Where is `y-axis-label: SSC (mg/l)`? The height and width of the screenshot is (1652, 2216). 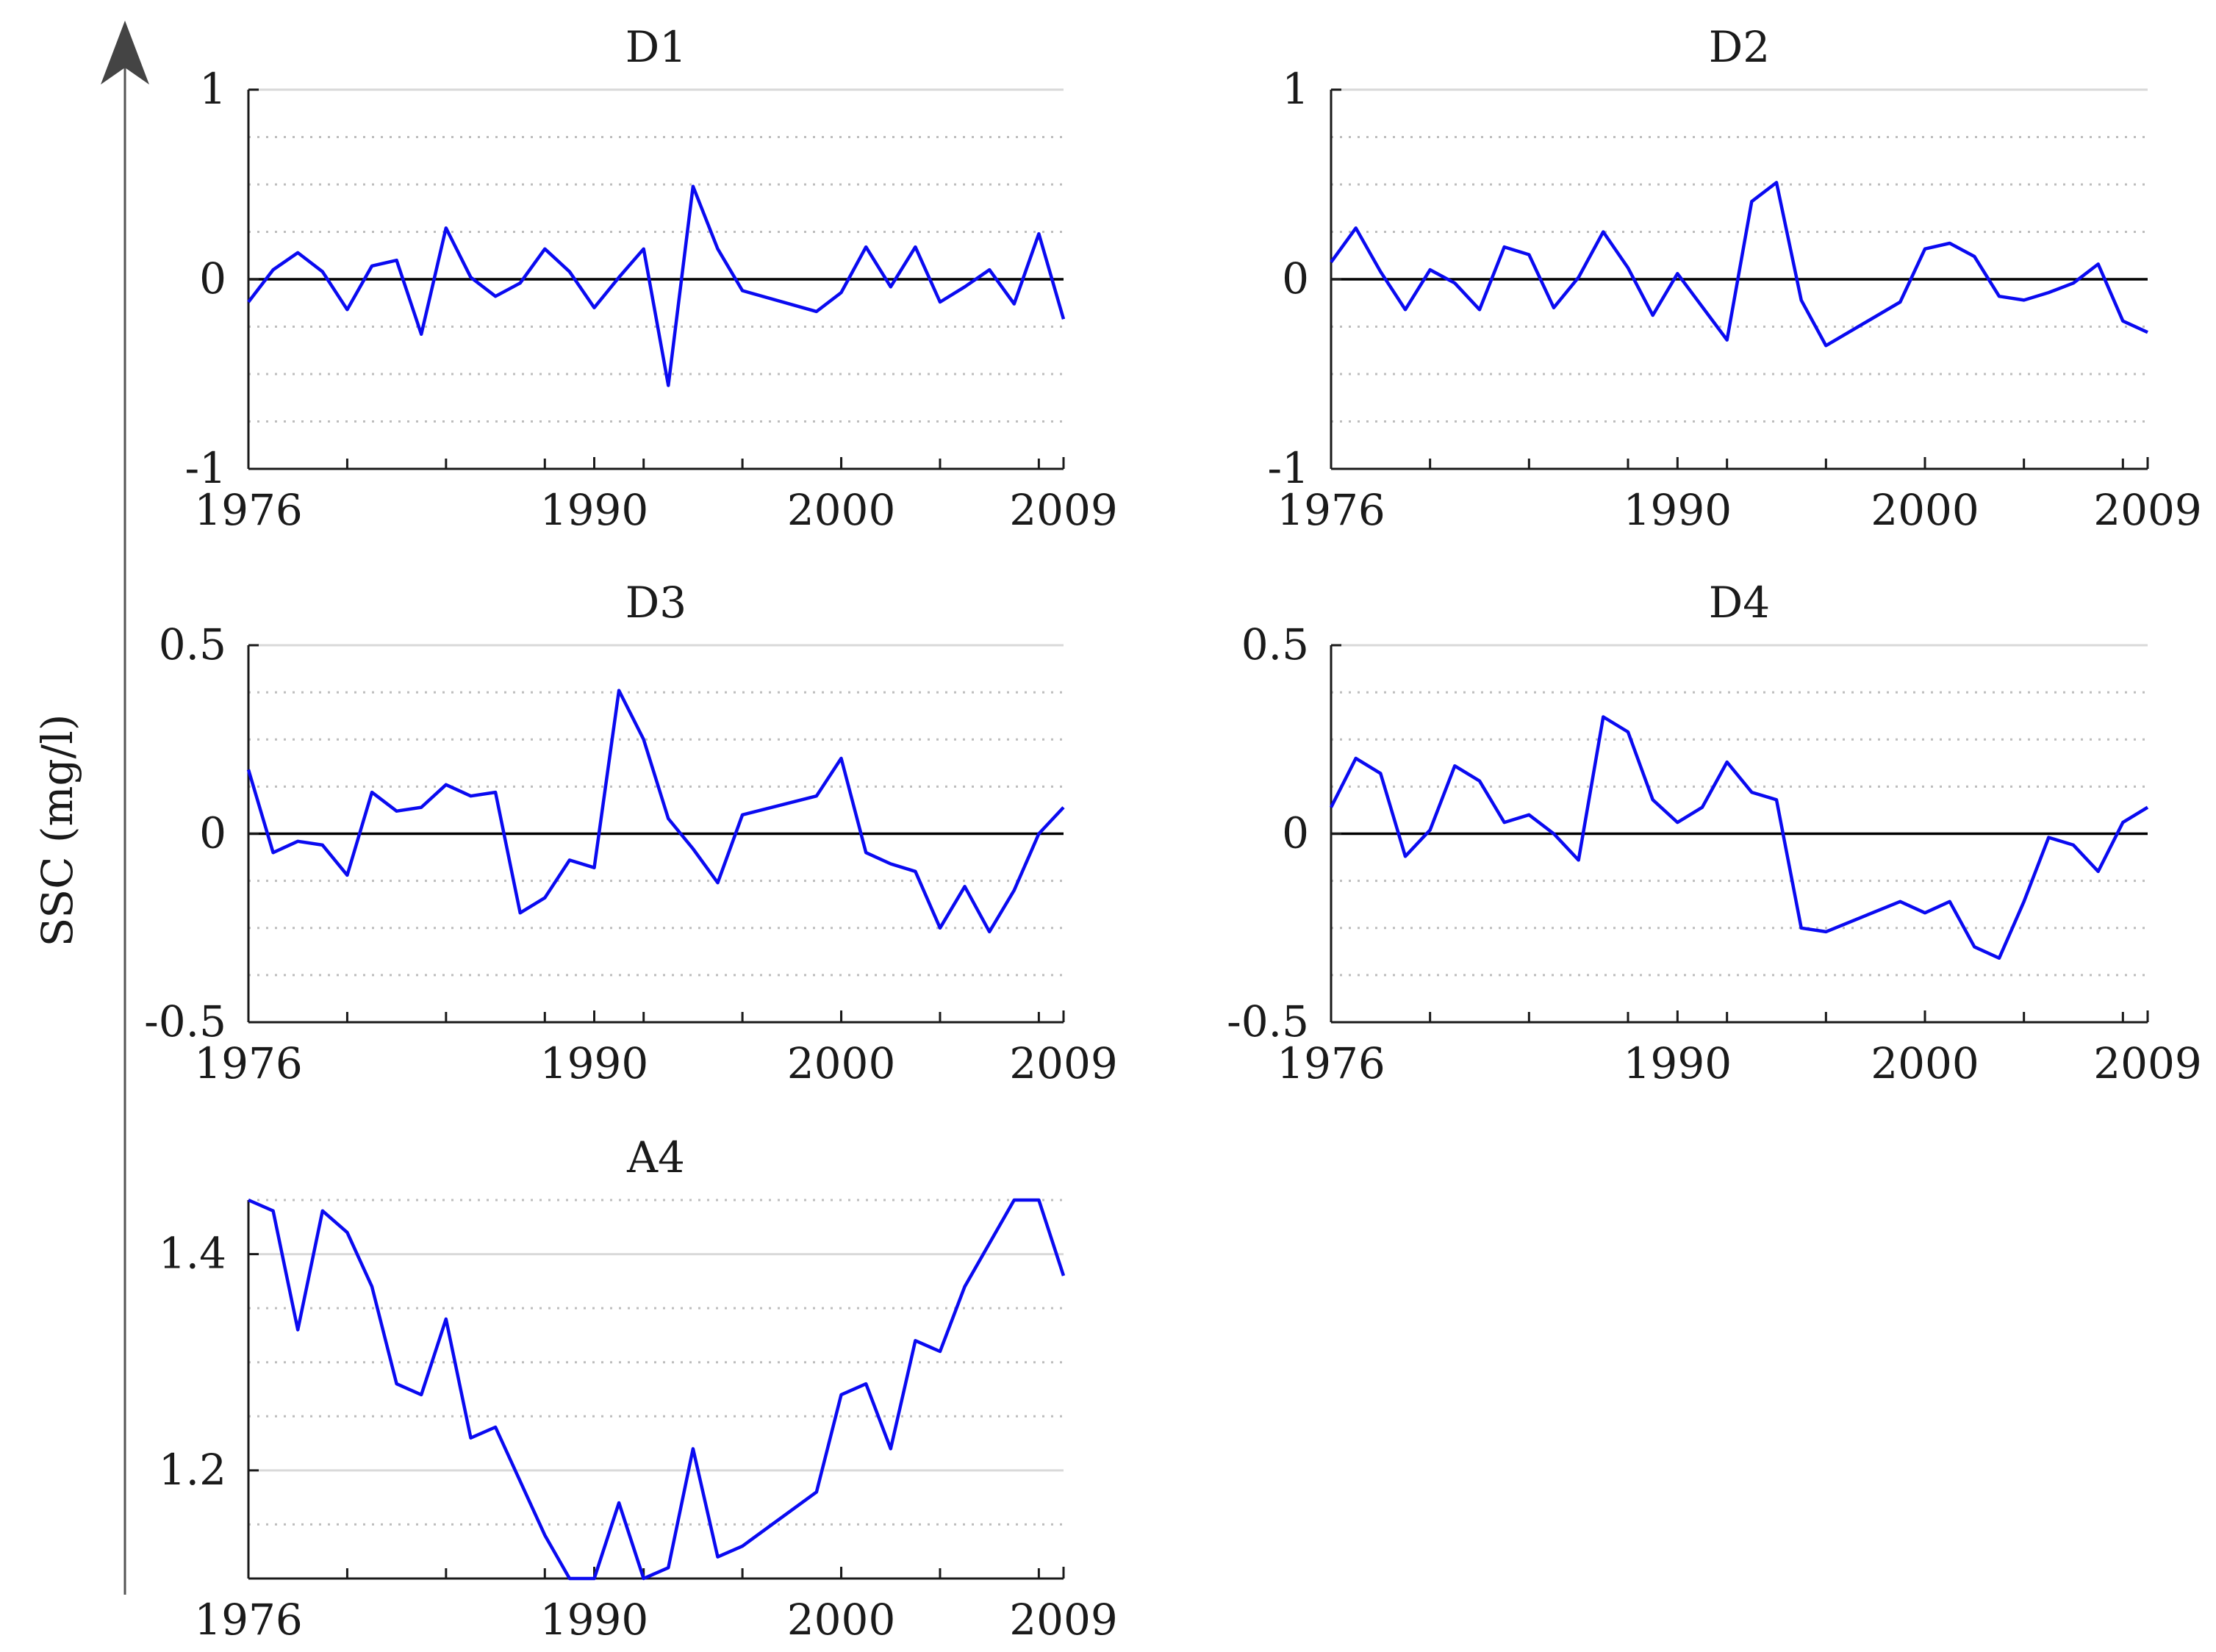 y-axis-label: SSC (mg/l) is located at coordinates (57, 831).